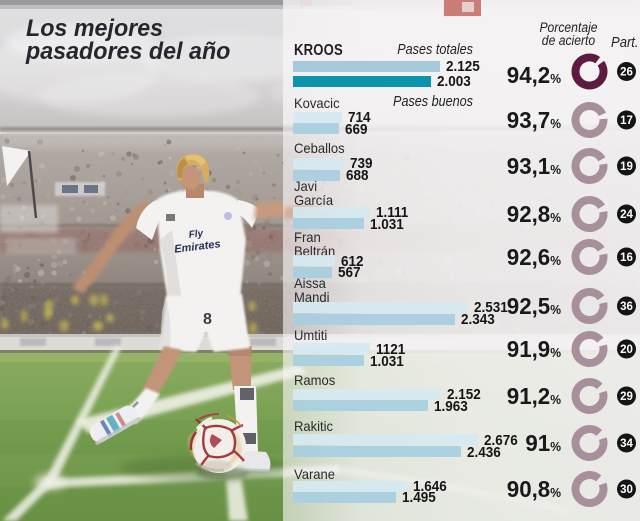 The image size is (640, 521). I want to click on svg-text: 29, so click(626, 397).